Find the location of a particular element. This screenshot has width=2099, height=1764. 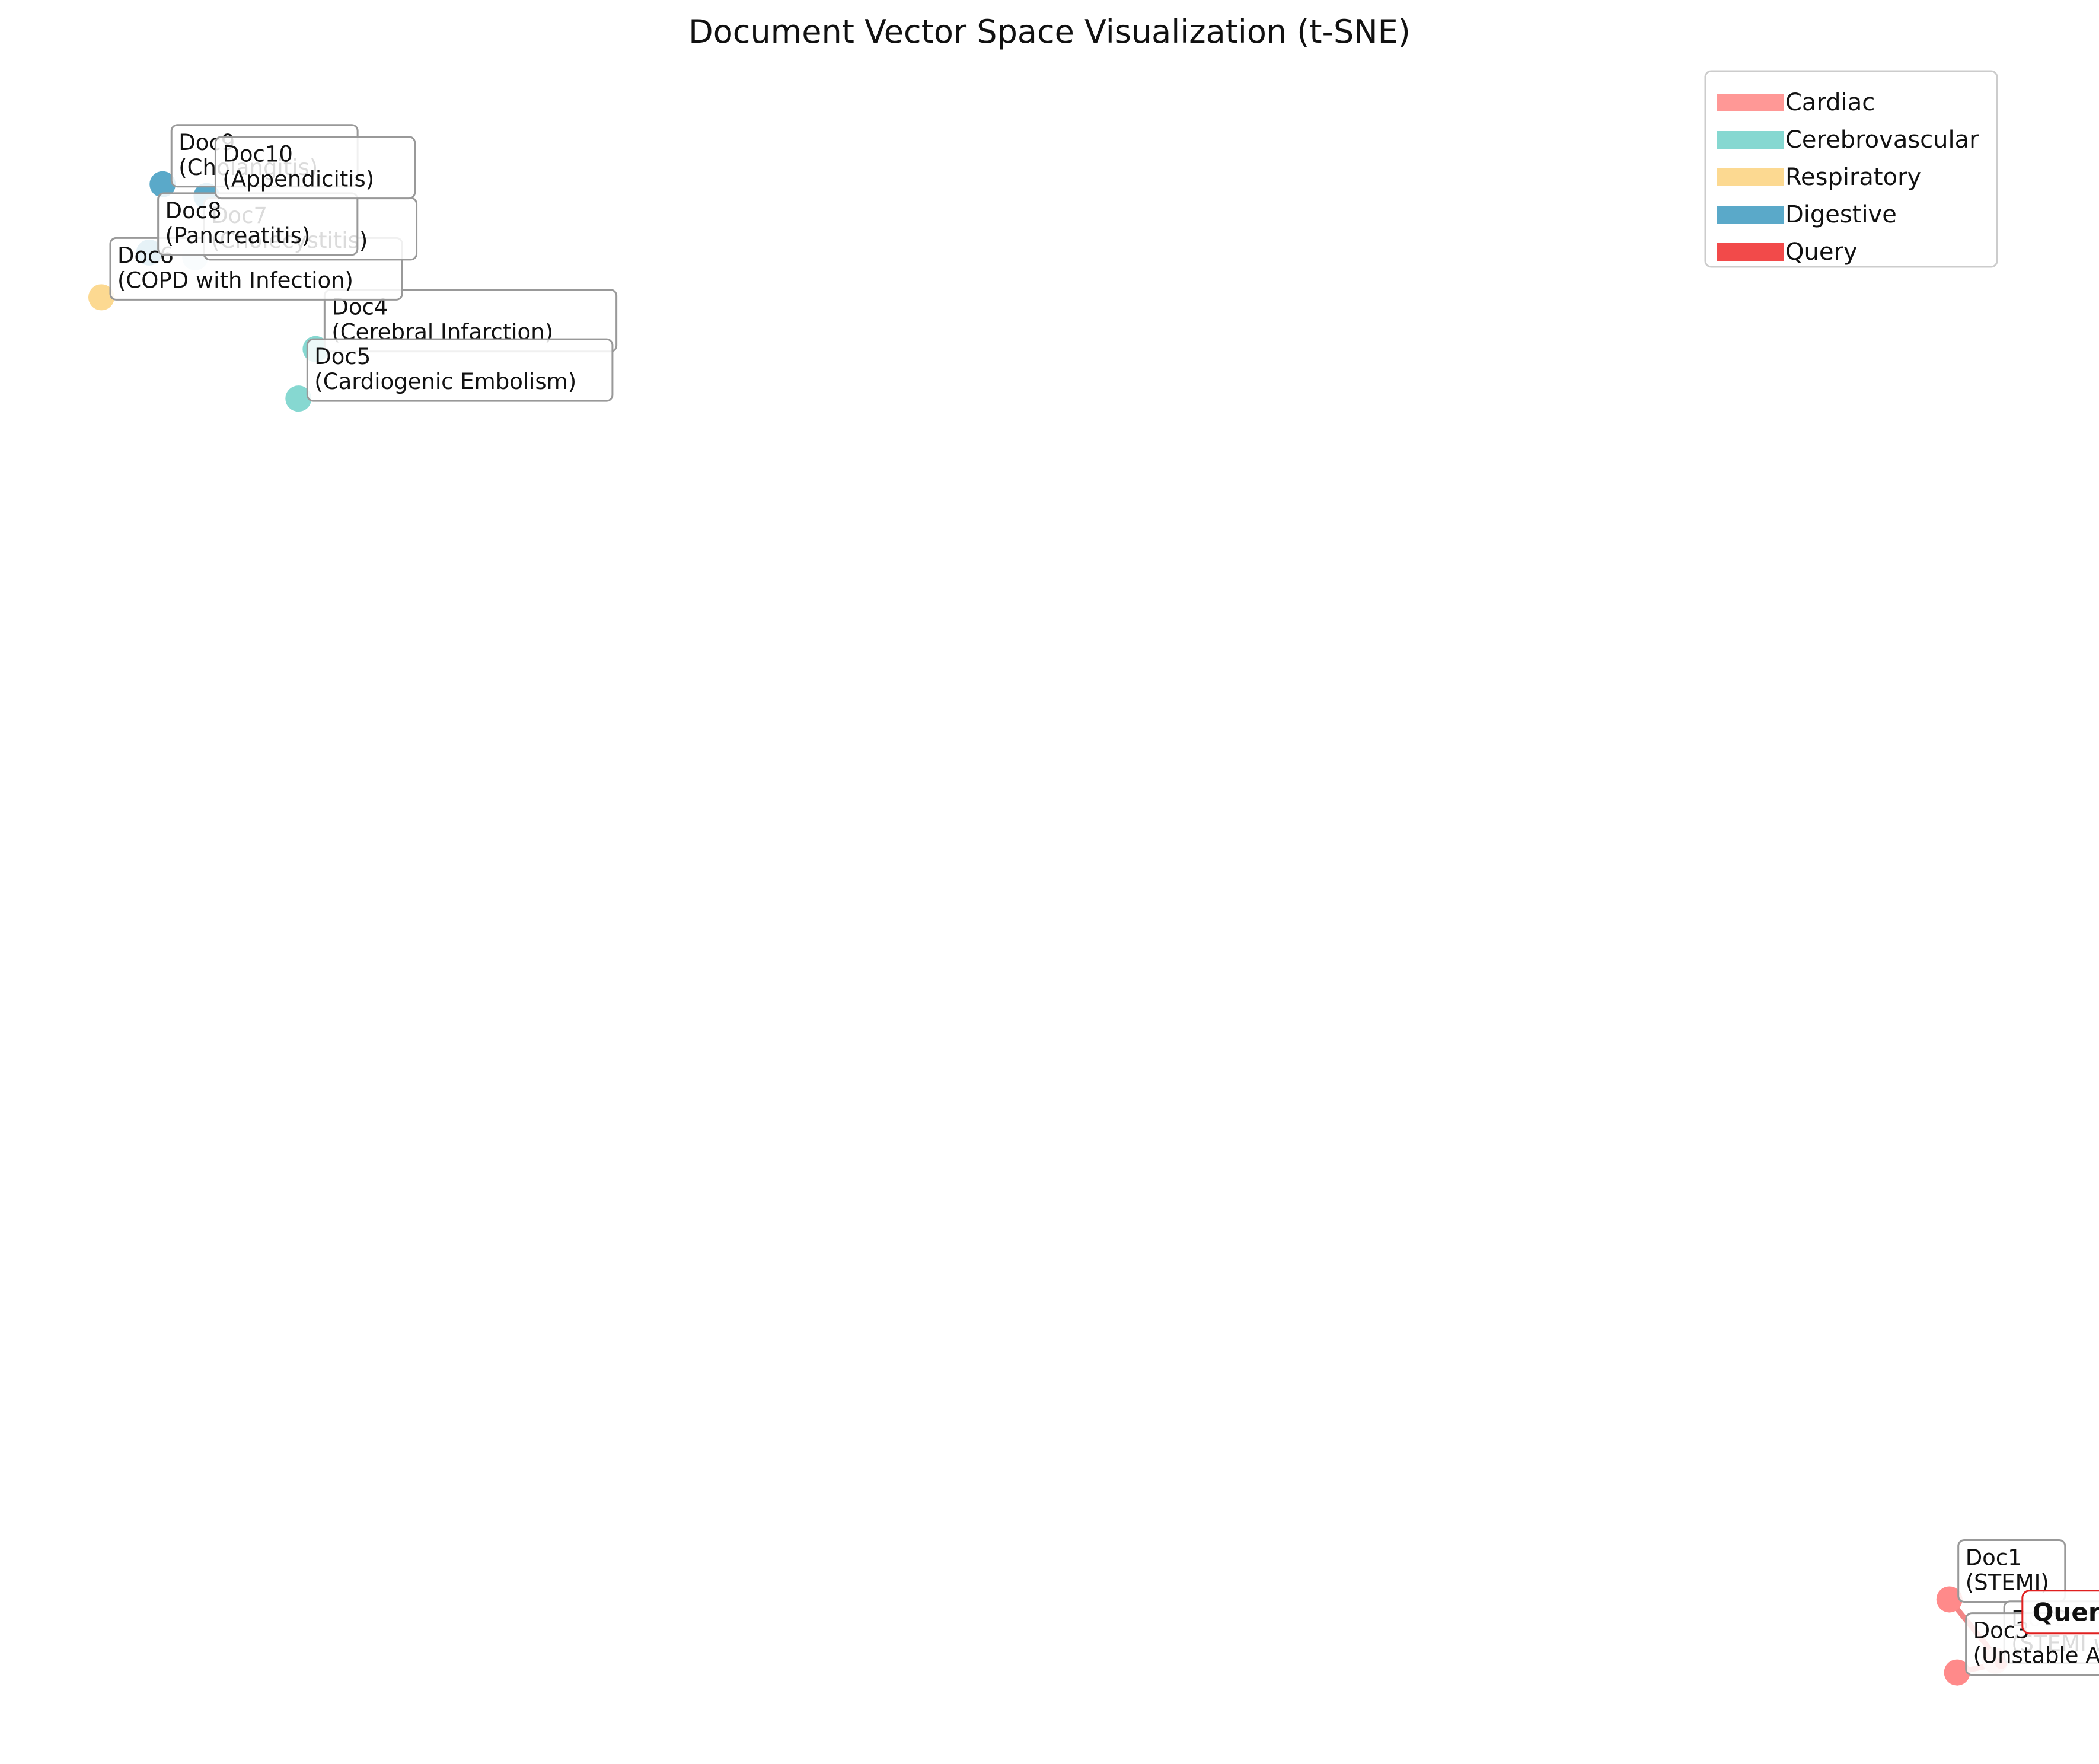

legend-item-digestive: Digestive is located at coordinates (1807, 214).